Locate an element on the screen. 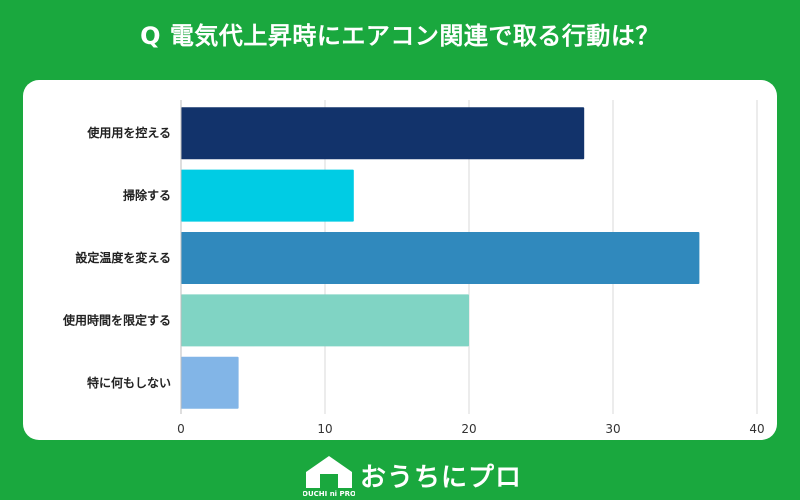 The width and height of the screenshot is (800, 500). logo-text: OUCHI ni PRO is located at coordinates (329, 494).